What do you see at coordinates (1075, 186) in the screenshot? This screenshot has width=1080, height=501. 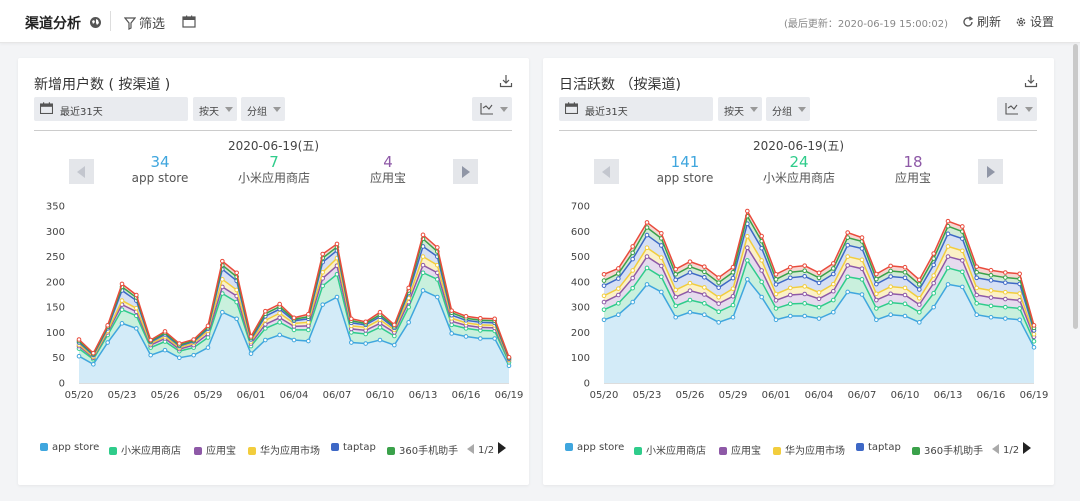 I see `page-scrollbar` at bounding box center [1075, 186].